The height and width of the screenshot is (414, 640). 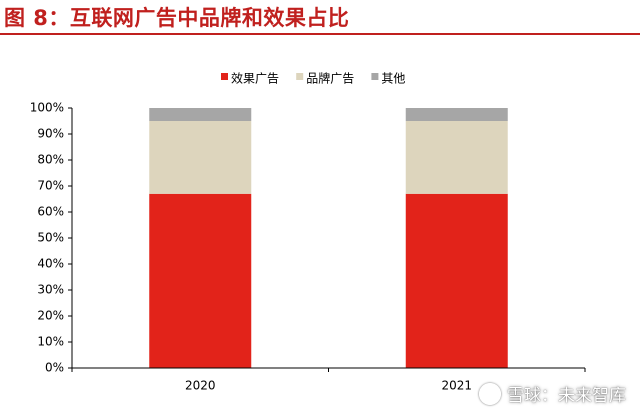 I want to click on watermark-text: 雪球：未来智库, so click(x=566, y=396).